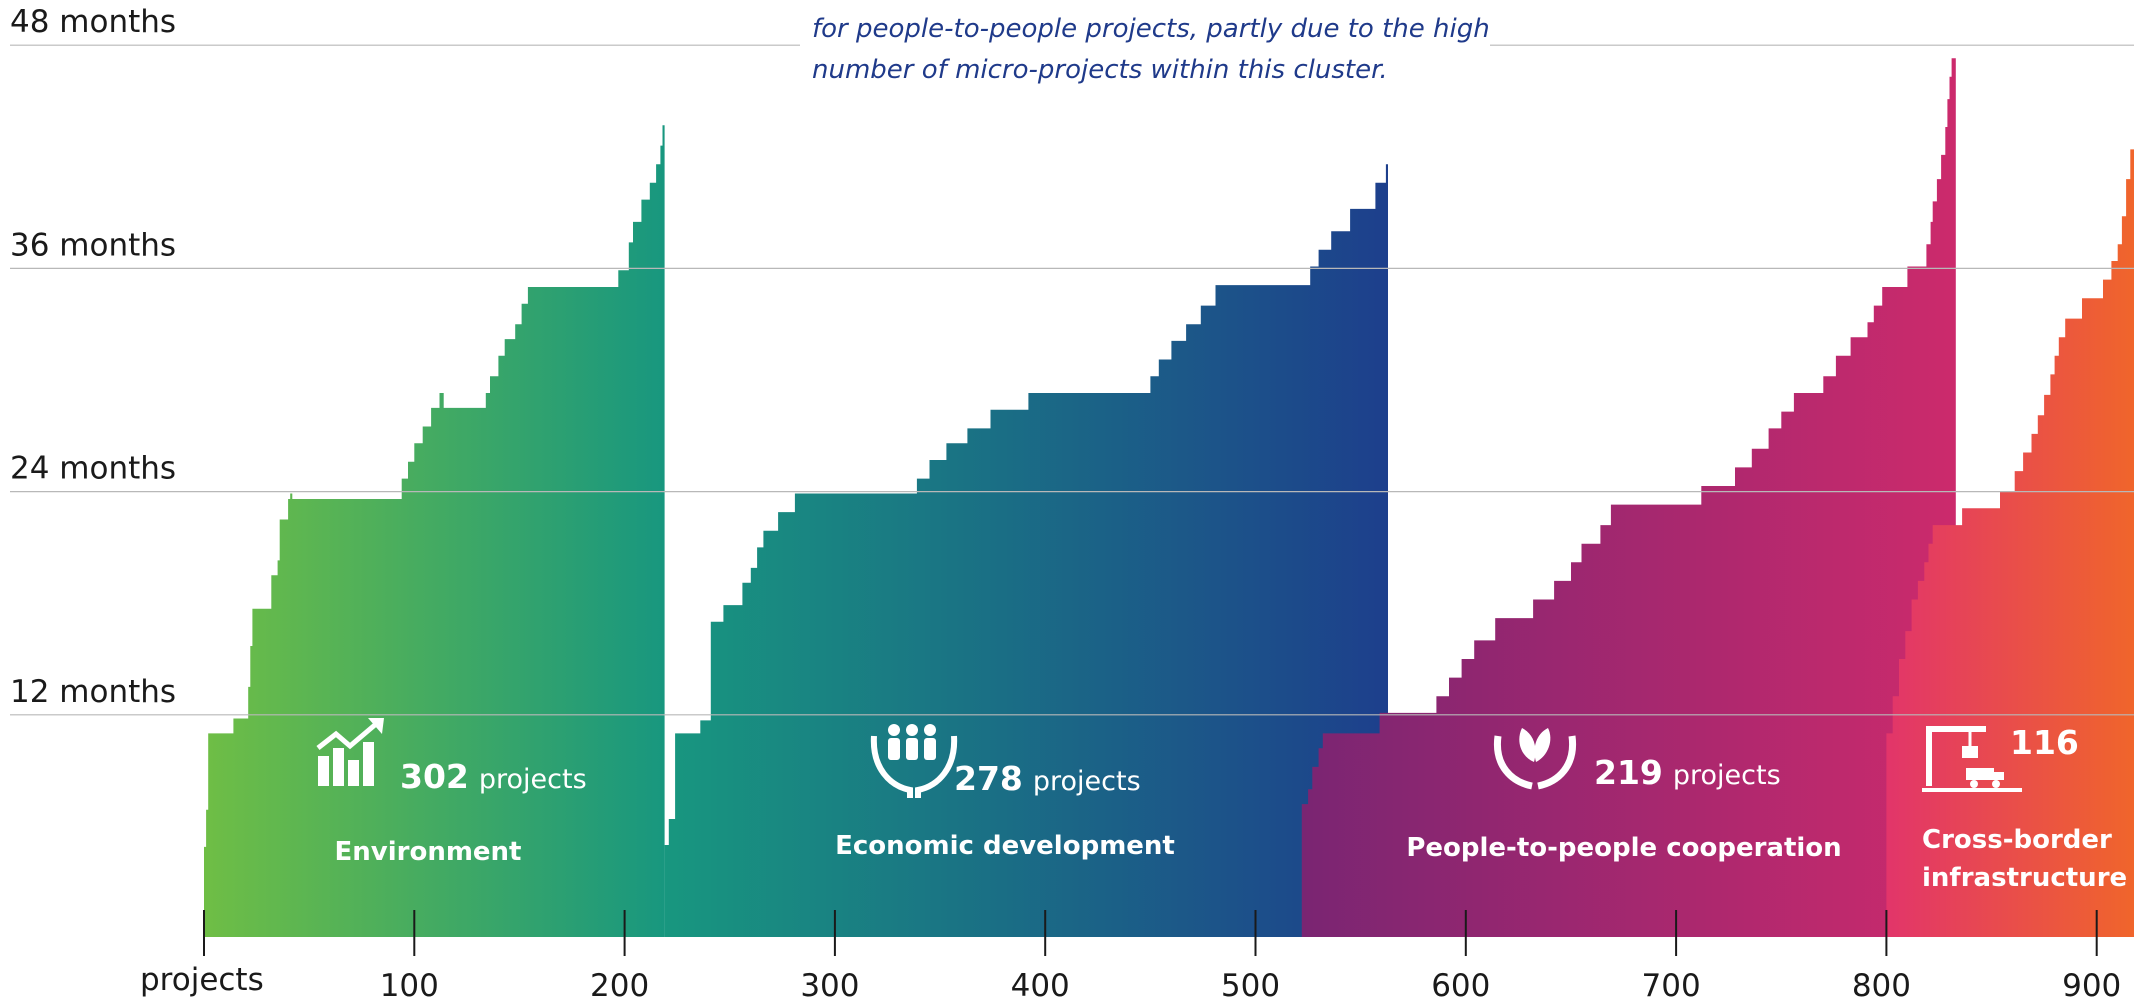 This screenshot has height=1001, width=2134. Describe the element at coordinates (1145, 48) in the screenshot. I see `annotation-box` at that location.